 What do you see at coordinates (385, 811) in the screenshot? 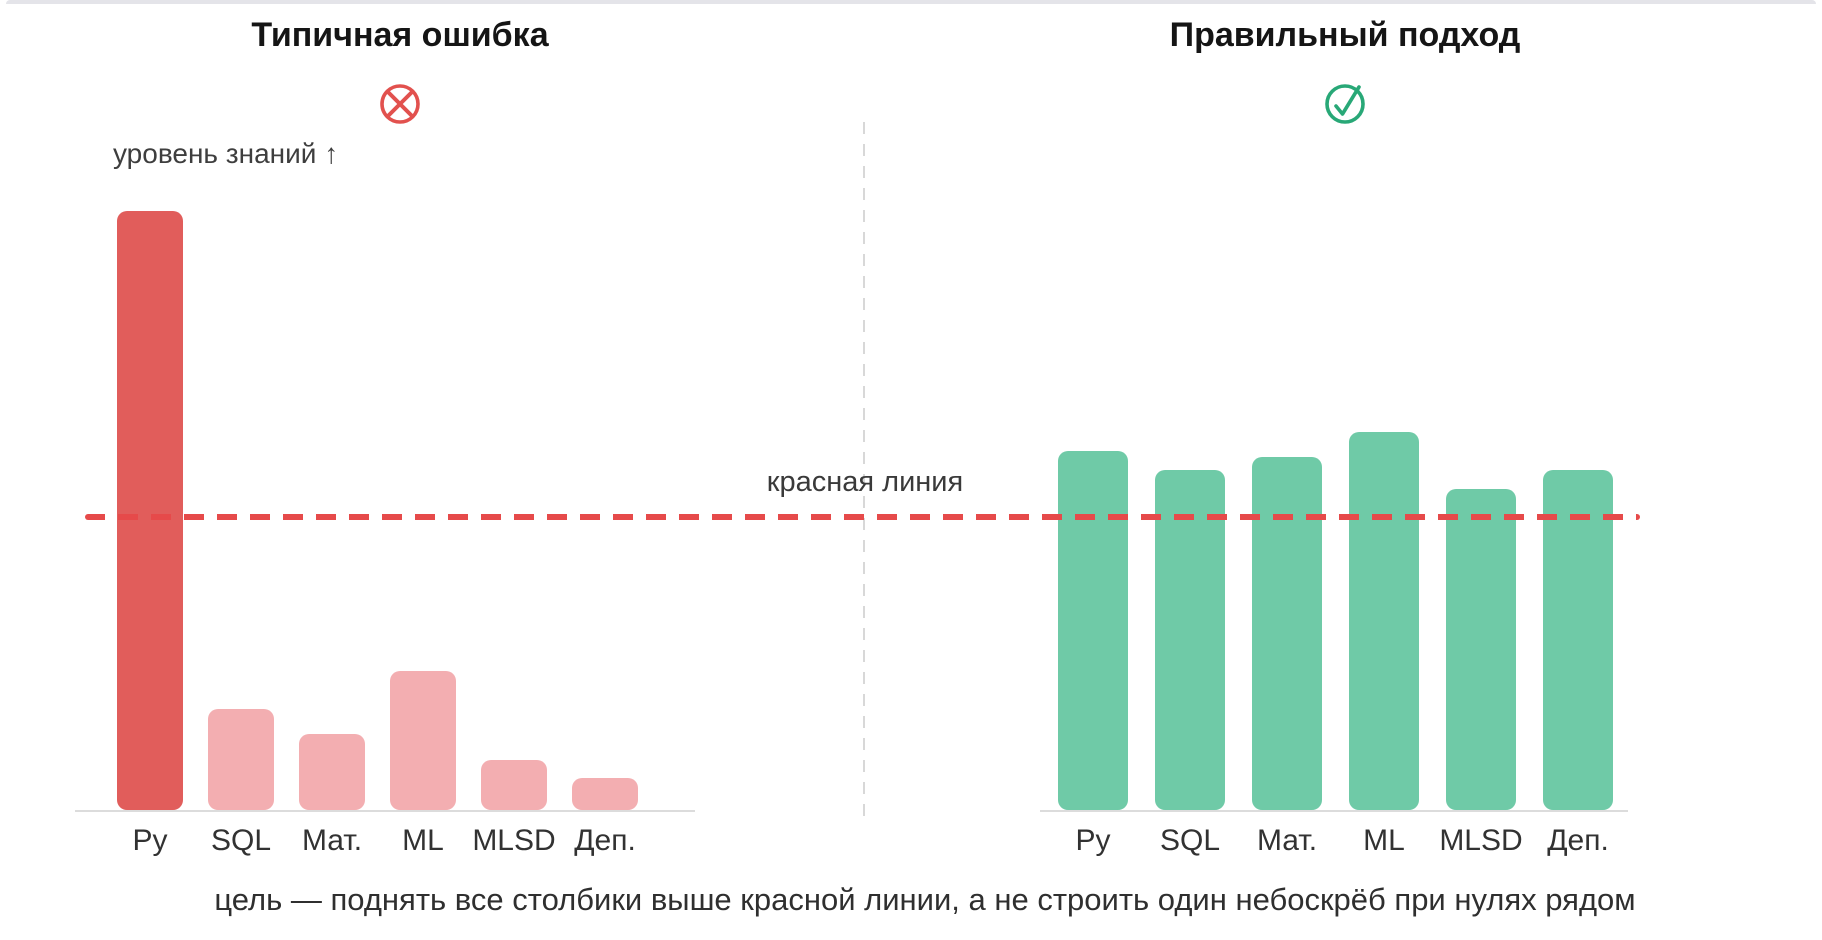
I see `left-x-axis-line` at bounding box center [385, 811].